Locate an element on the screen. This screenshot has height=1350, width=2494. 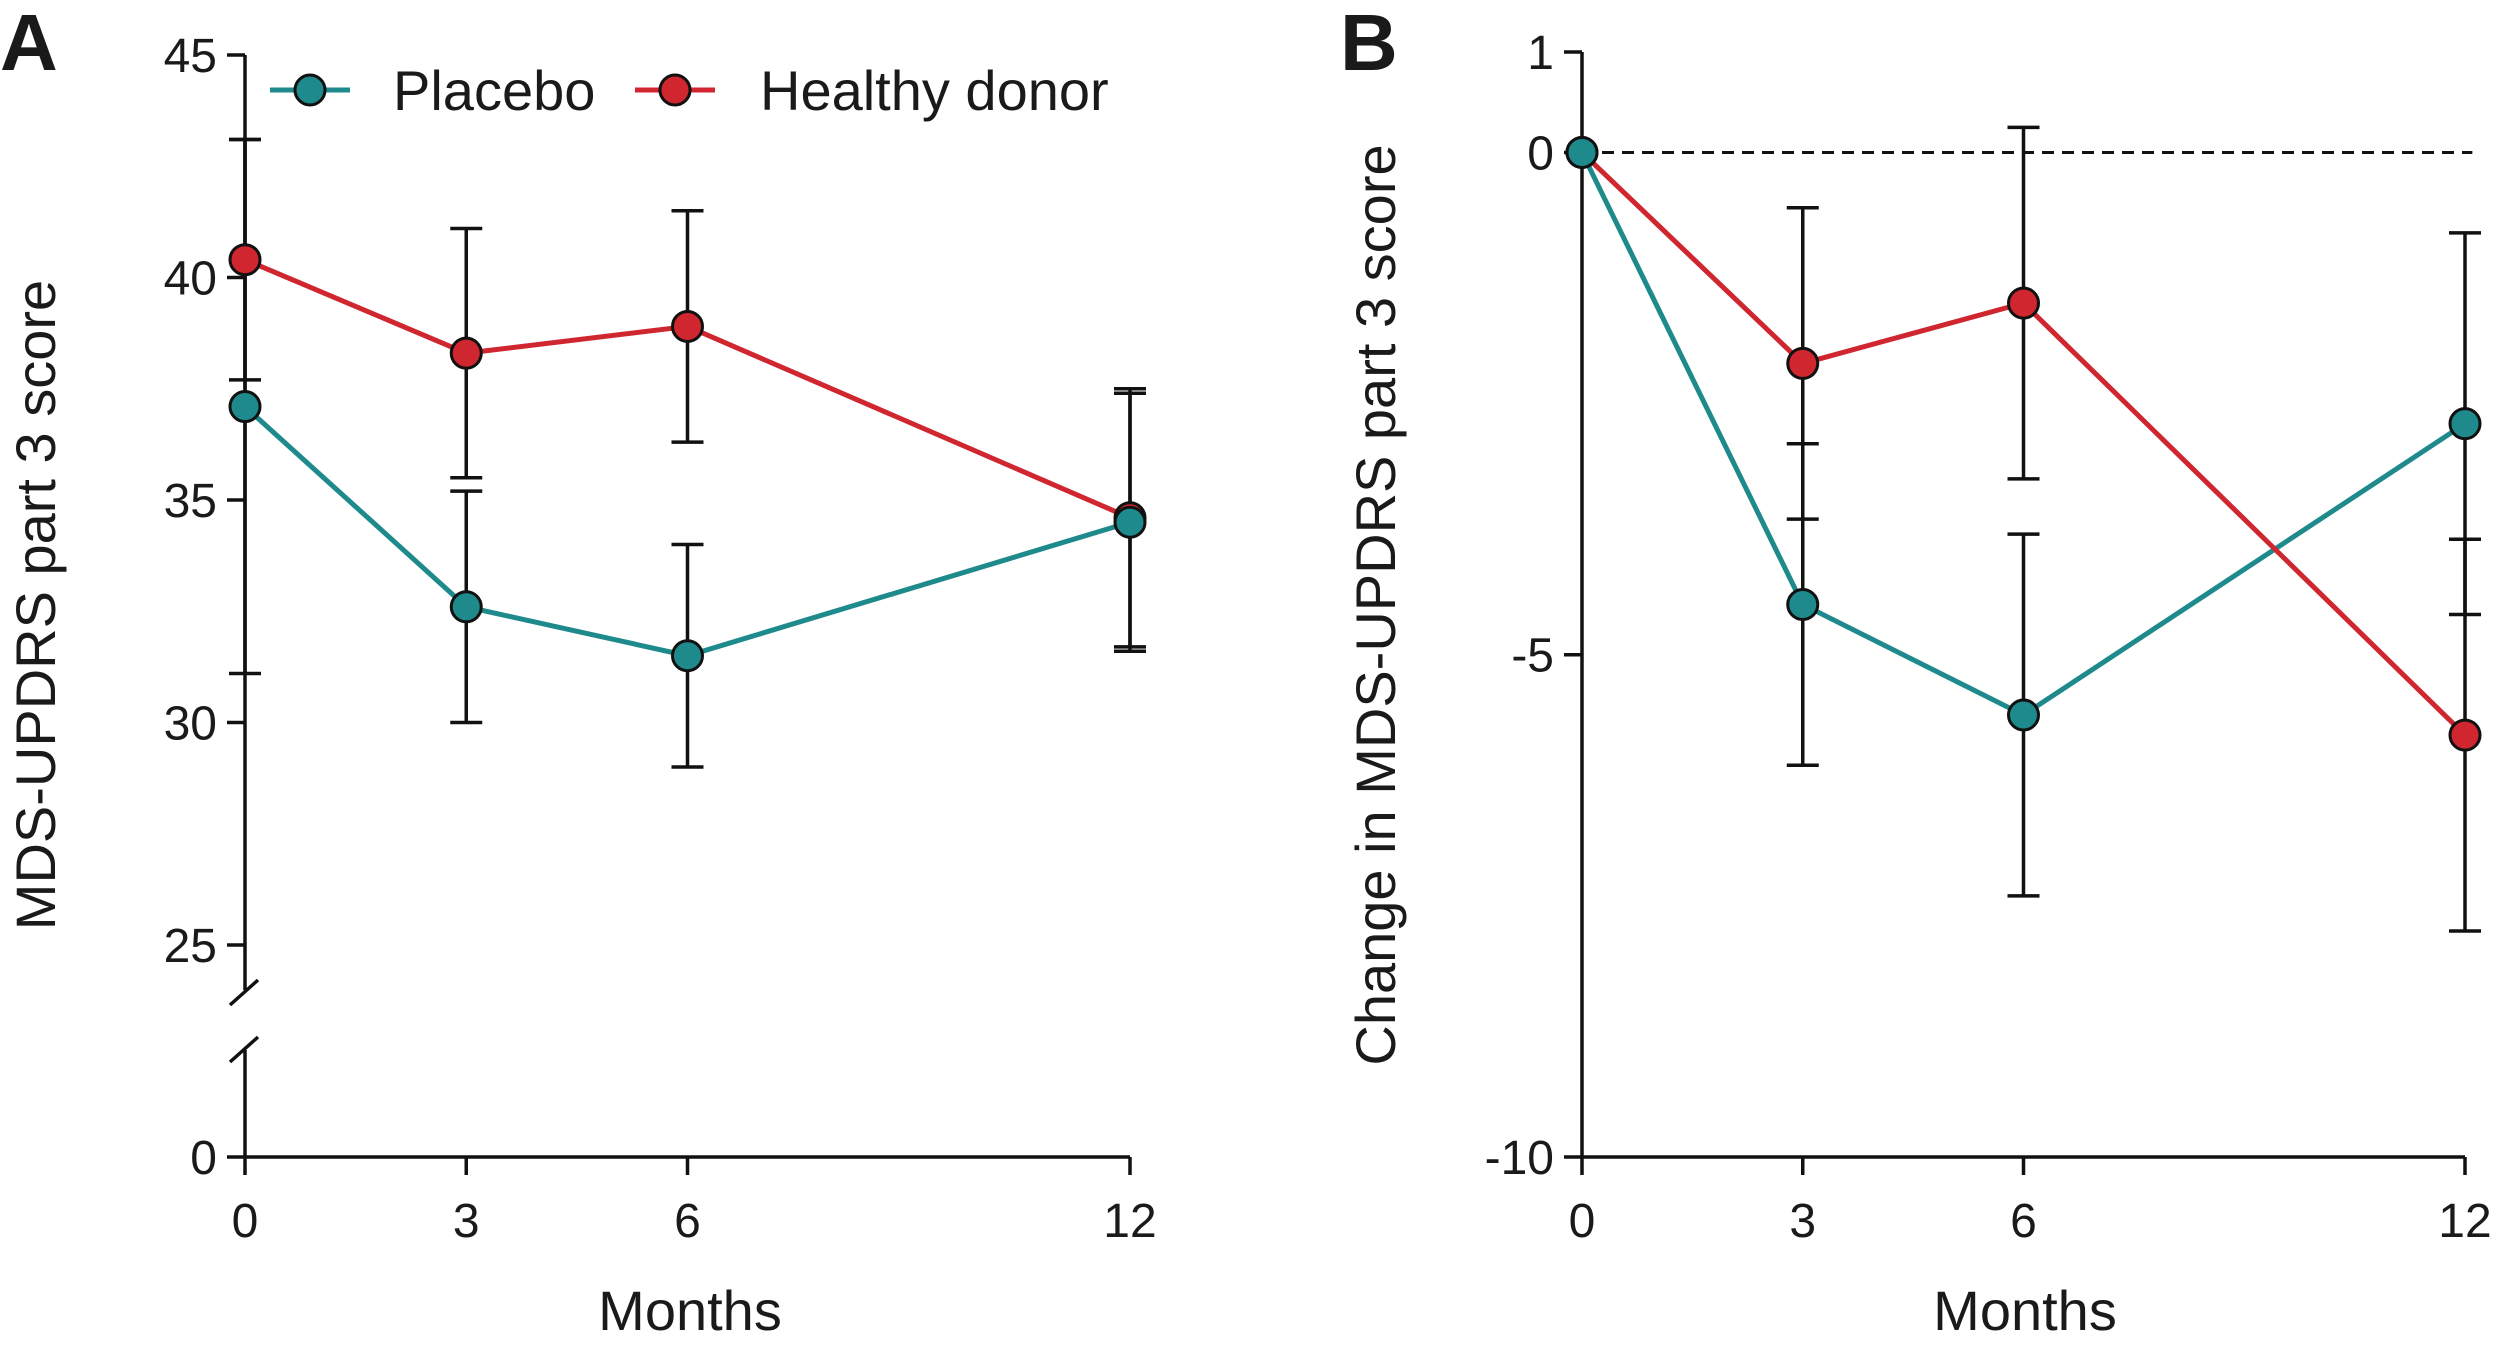
a-x-tick-label: 3 is located at coordinates (466, 1221).